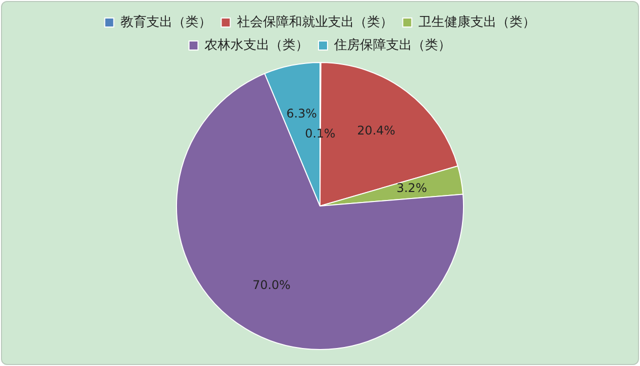 This screenshot has height=366, width=640. What do you see at coordinates (392, 44) in the screenshot?
I see `legend-label: 住房保障支出（类）` at bounding box center [392, 44].